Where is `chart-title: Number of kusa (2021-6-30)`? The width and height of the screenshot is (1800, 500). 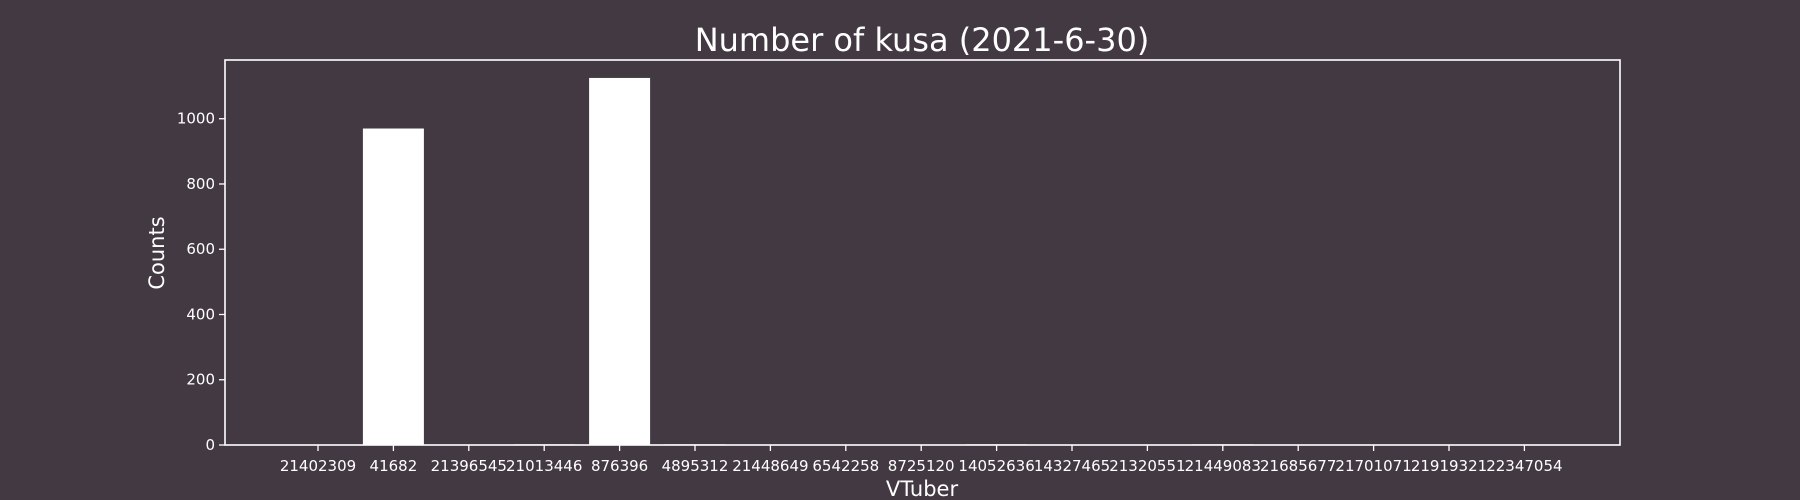
chart-title: Number of kusa (2021-6-30) is located at coordinates (922, 40).